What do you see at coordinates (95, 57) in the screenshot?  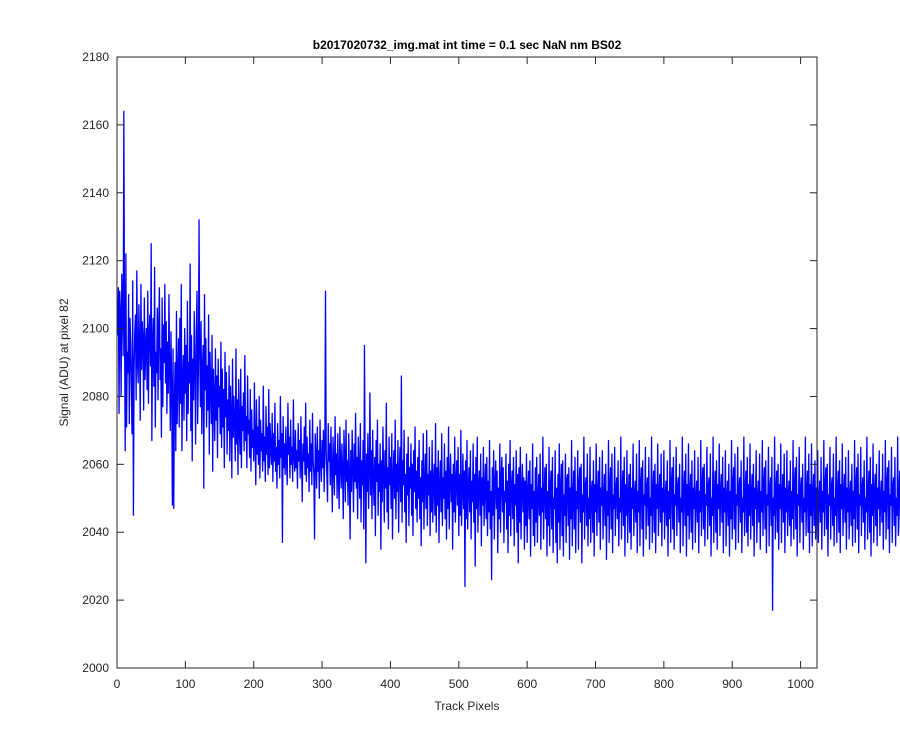 I see `y-tick-label: 2180` at bounding box center [95, 57].